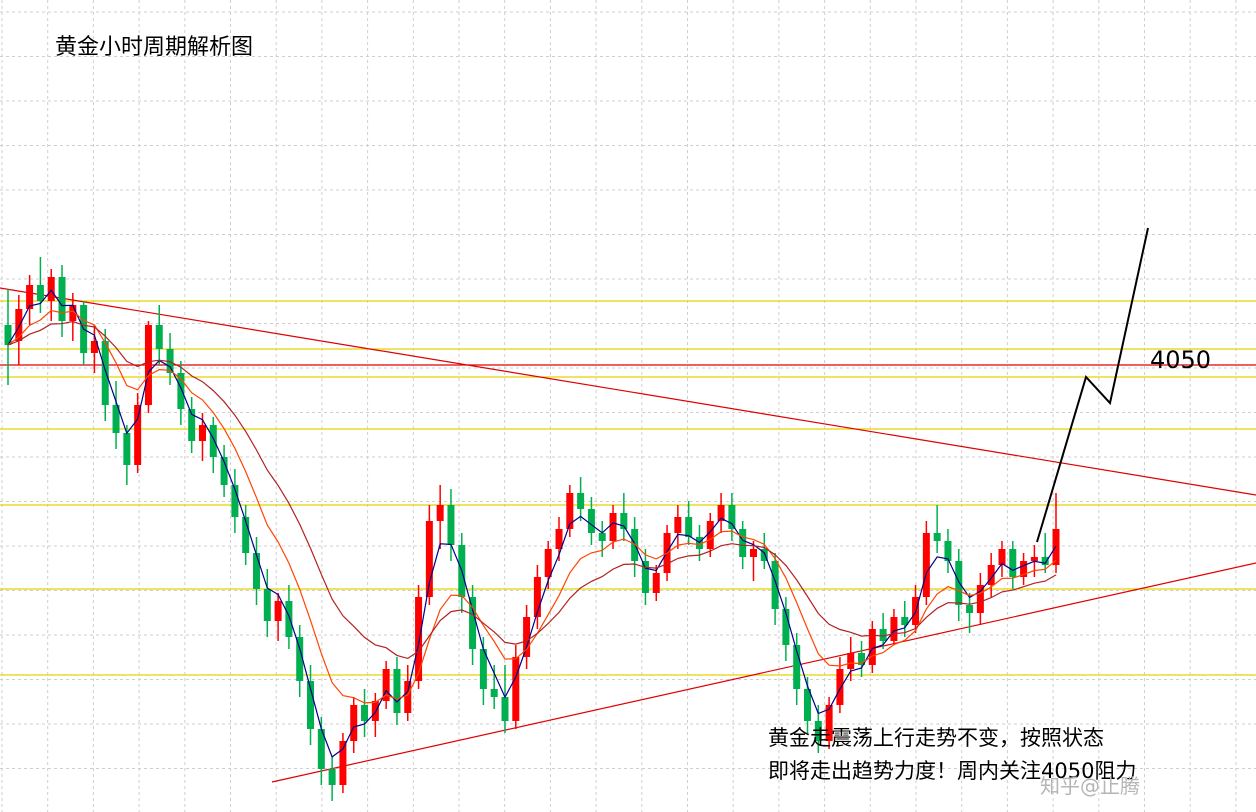 The height and width of the screenshot is (812, 1256). Describe the element at coordinates (1092, 385) in the screenshot. I see `forecast-path` at that location.